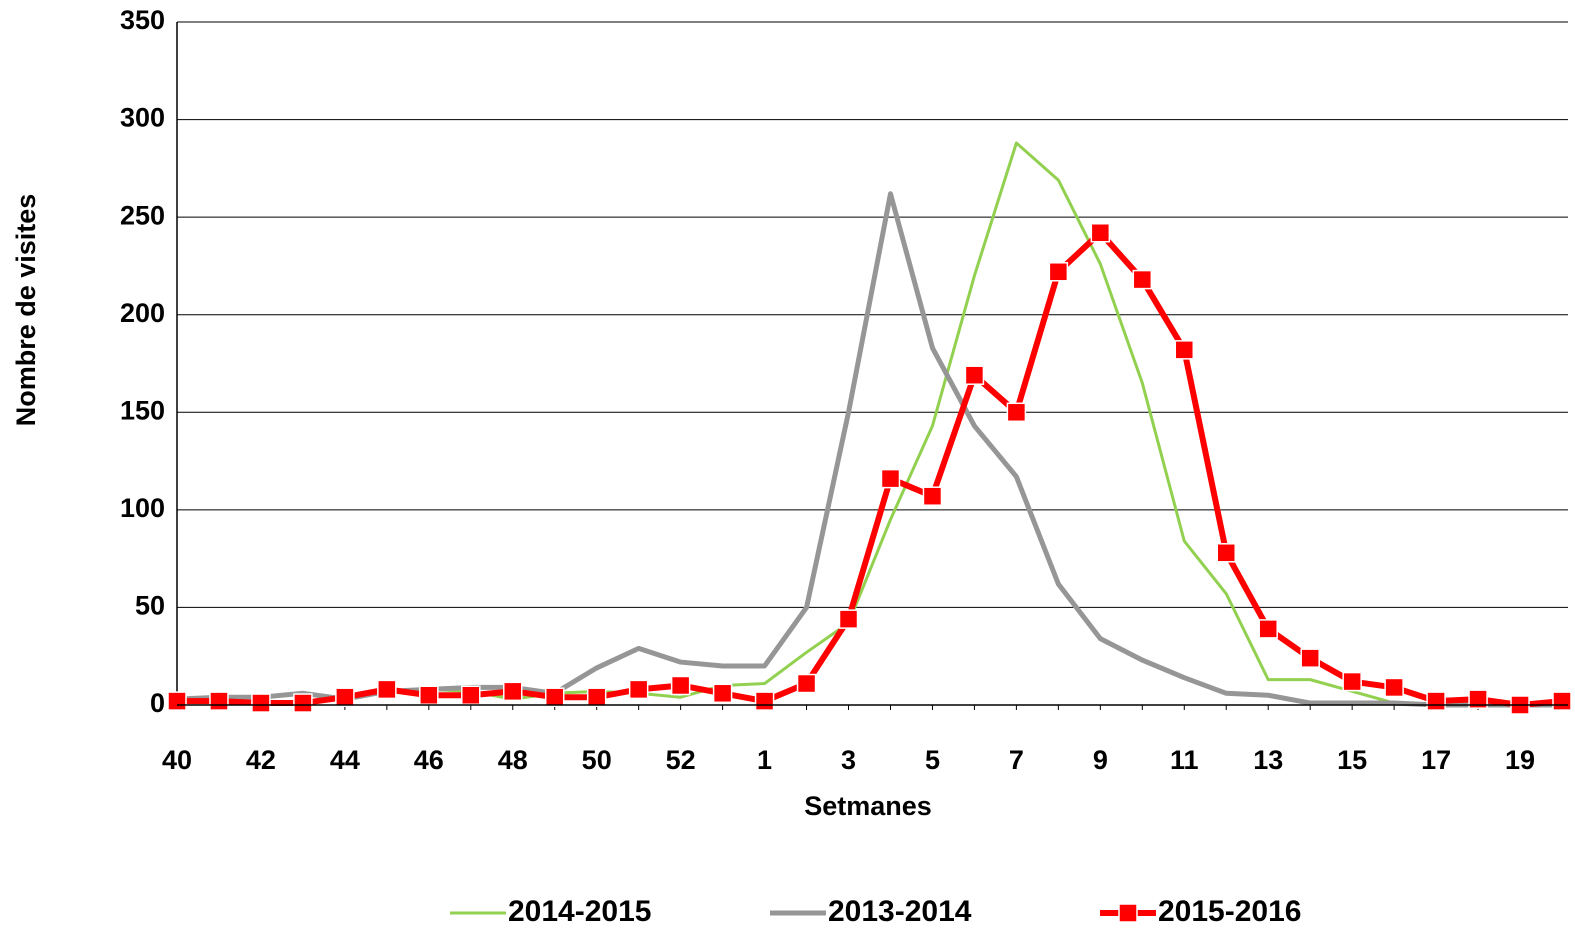 This screenshot has height=932, width=1575. What do you see at coordinates (868, 806) in the screenshot?
I see `x-axis-label: Setmanes` at bounding box center [868, 806].